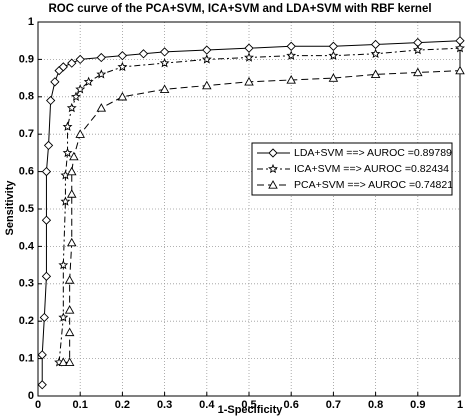  Describe the element at coordinates (291, 405) in the screenshot. I see `x-tick-label: 0.6` at that location.